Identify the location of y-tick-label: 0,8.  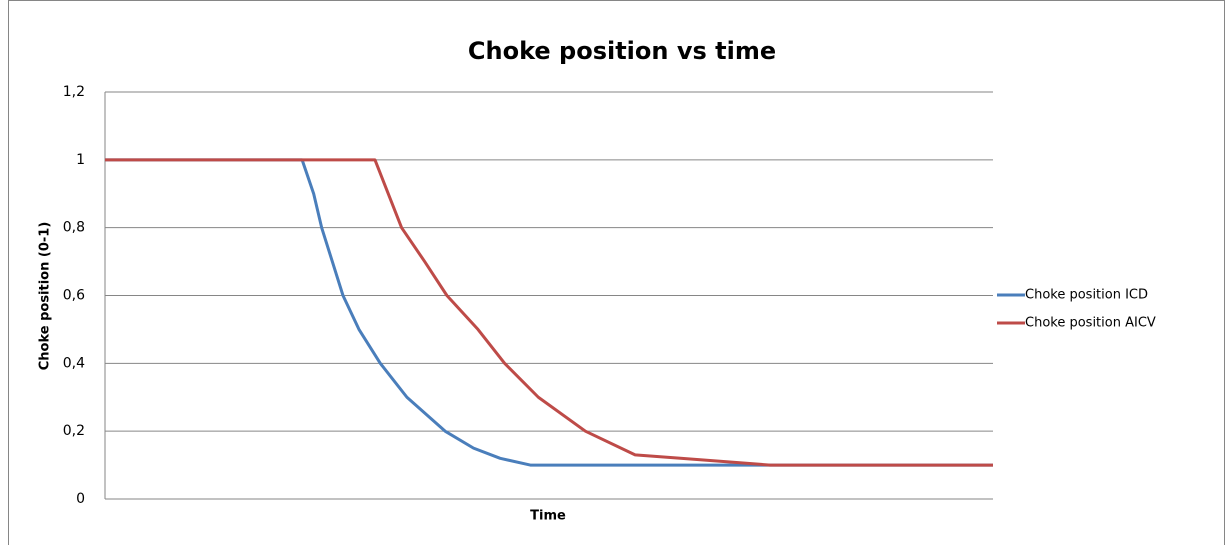
(74, 228).